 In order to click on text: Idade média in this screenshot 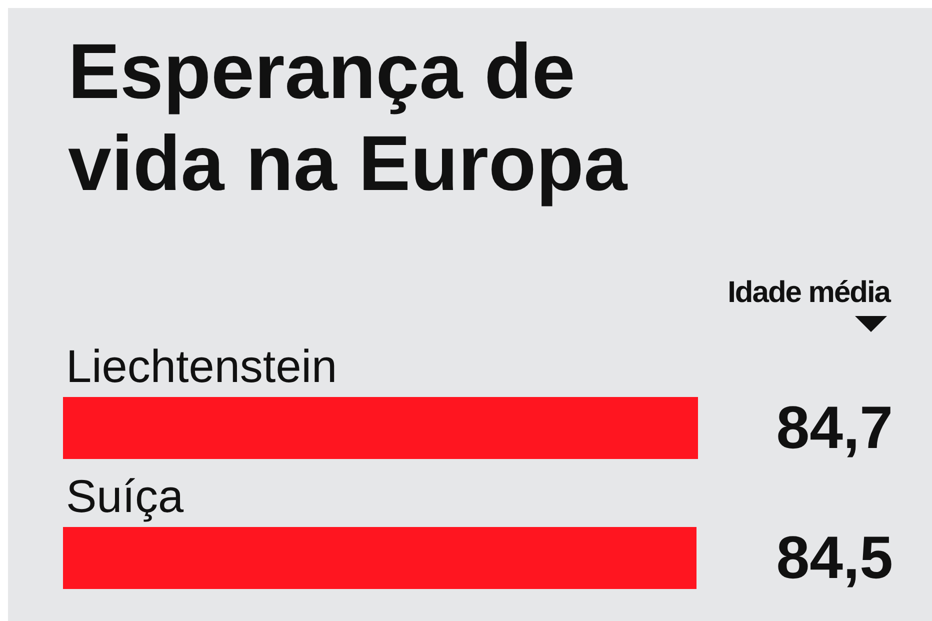, I will do `click(810, 292)`.